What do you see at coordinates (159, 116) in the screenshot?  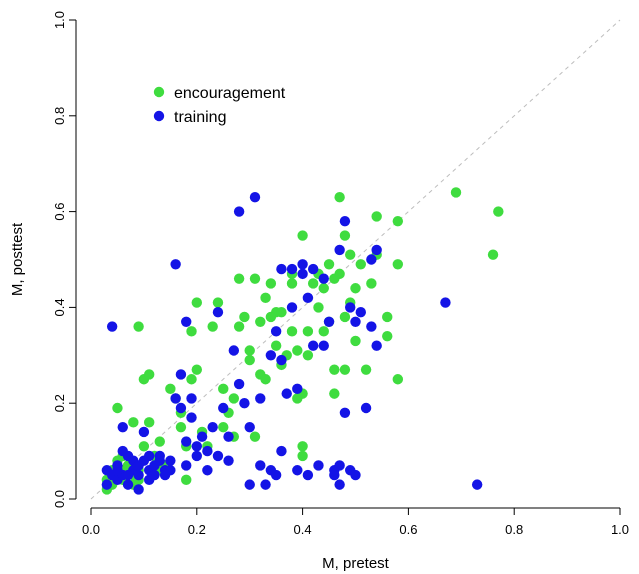 I see `legend-marker-training` at bounding box center [159, 116].